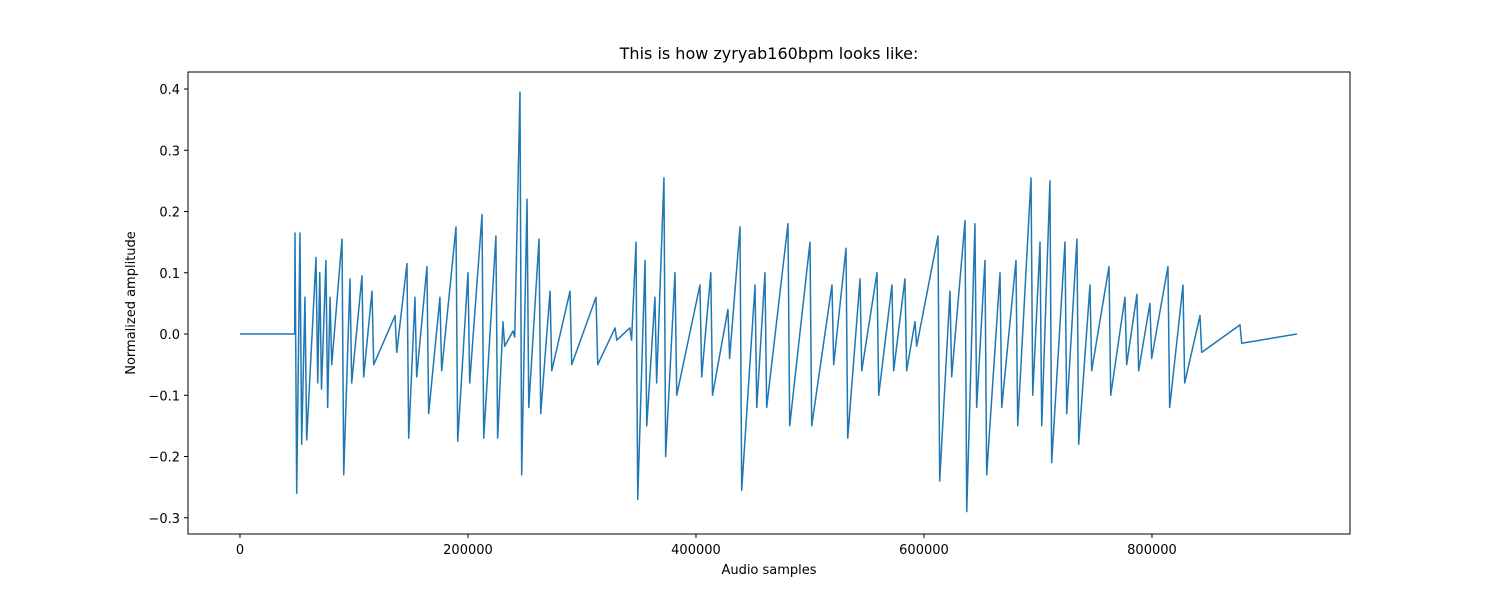 This screenshot has width=1500, height=600. I want to click on x-tick-label: 0, so click(240, 550).